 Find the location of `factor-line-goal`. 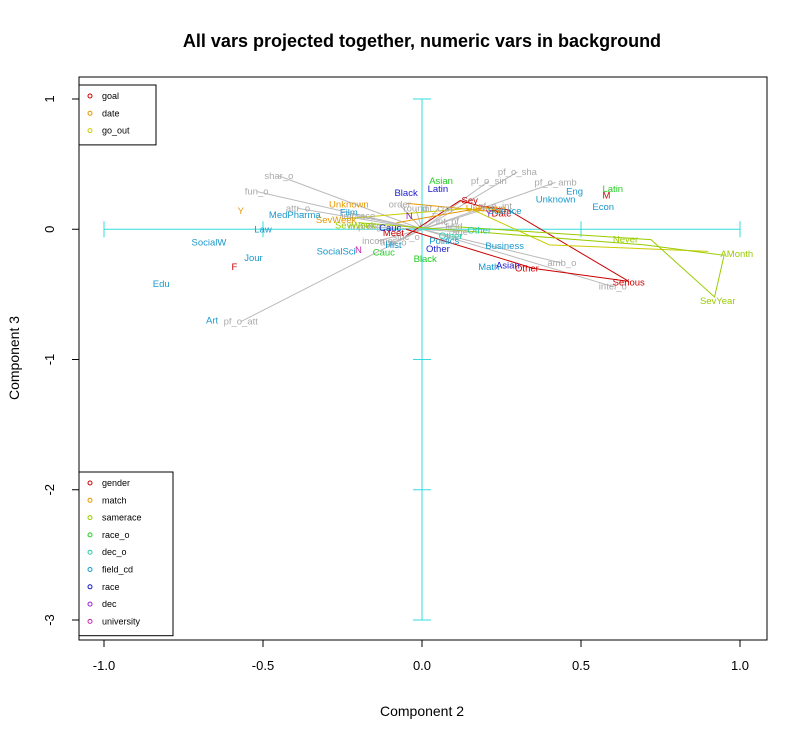

factor-line-goal is located at coordinates (517, 241).